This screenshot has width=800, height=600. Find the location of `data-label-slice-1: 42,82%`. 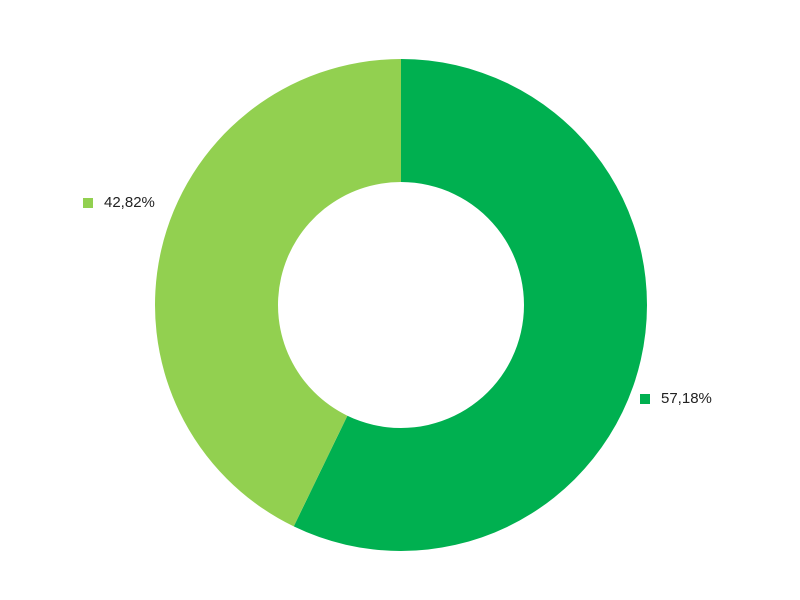

data-label-slice-1: 42,82% is located at coordinates (119, 202).